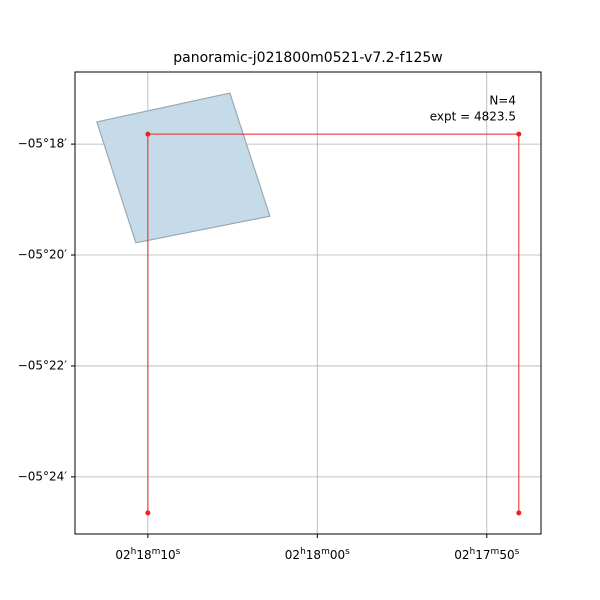 This screenshot has height=600, width=600. I want to click on annotation: expt = 4823.5, so click(473, 117).